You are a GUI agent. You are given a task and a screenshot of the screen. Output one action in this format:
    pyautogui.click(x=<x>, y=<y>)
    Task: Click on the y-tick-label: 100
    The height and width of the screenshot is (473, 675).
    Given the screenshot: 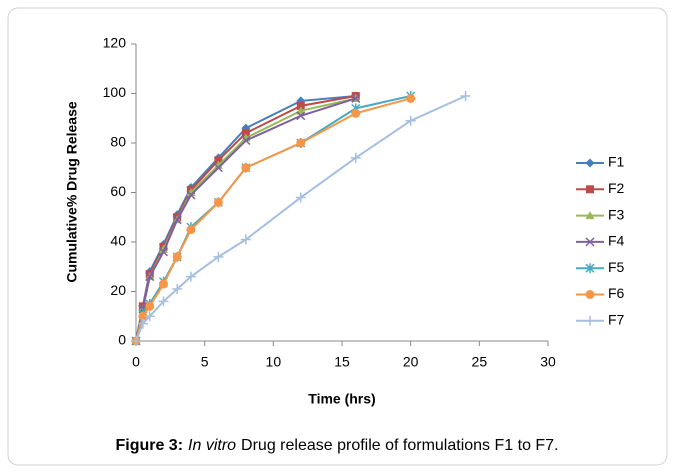 What is the action you would take?
    pyautogui.click(x=115, y=92)
    